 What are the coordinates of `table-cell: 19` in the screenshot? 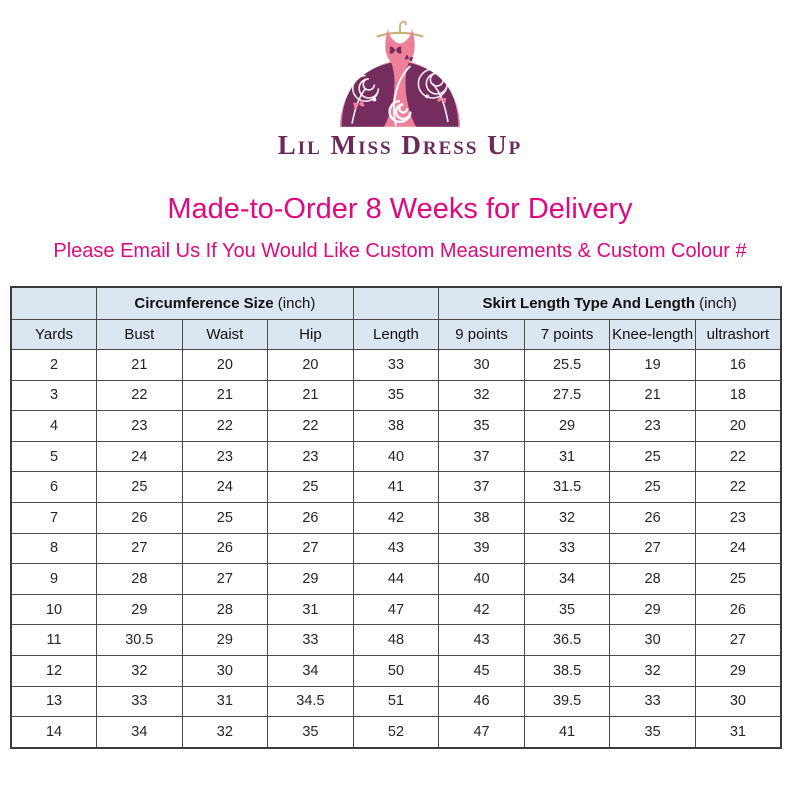 It's located at (652, 365).